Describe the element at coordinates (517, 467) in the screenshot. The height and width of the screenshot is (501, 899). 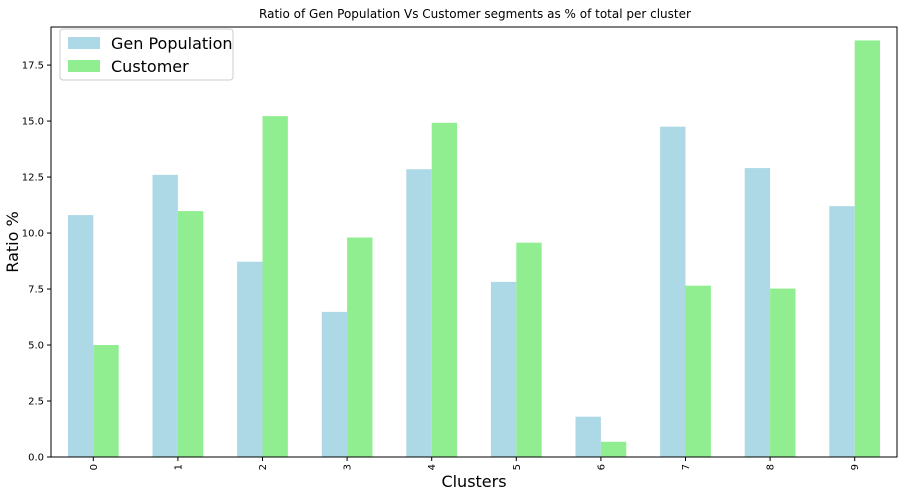
I see `x-tick-label: 5` at that location.